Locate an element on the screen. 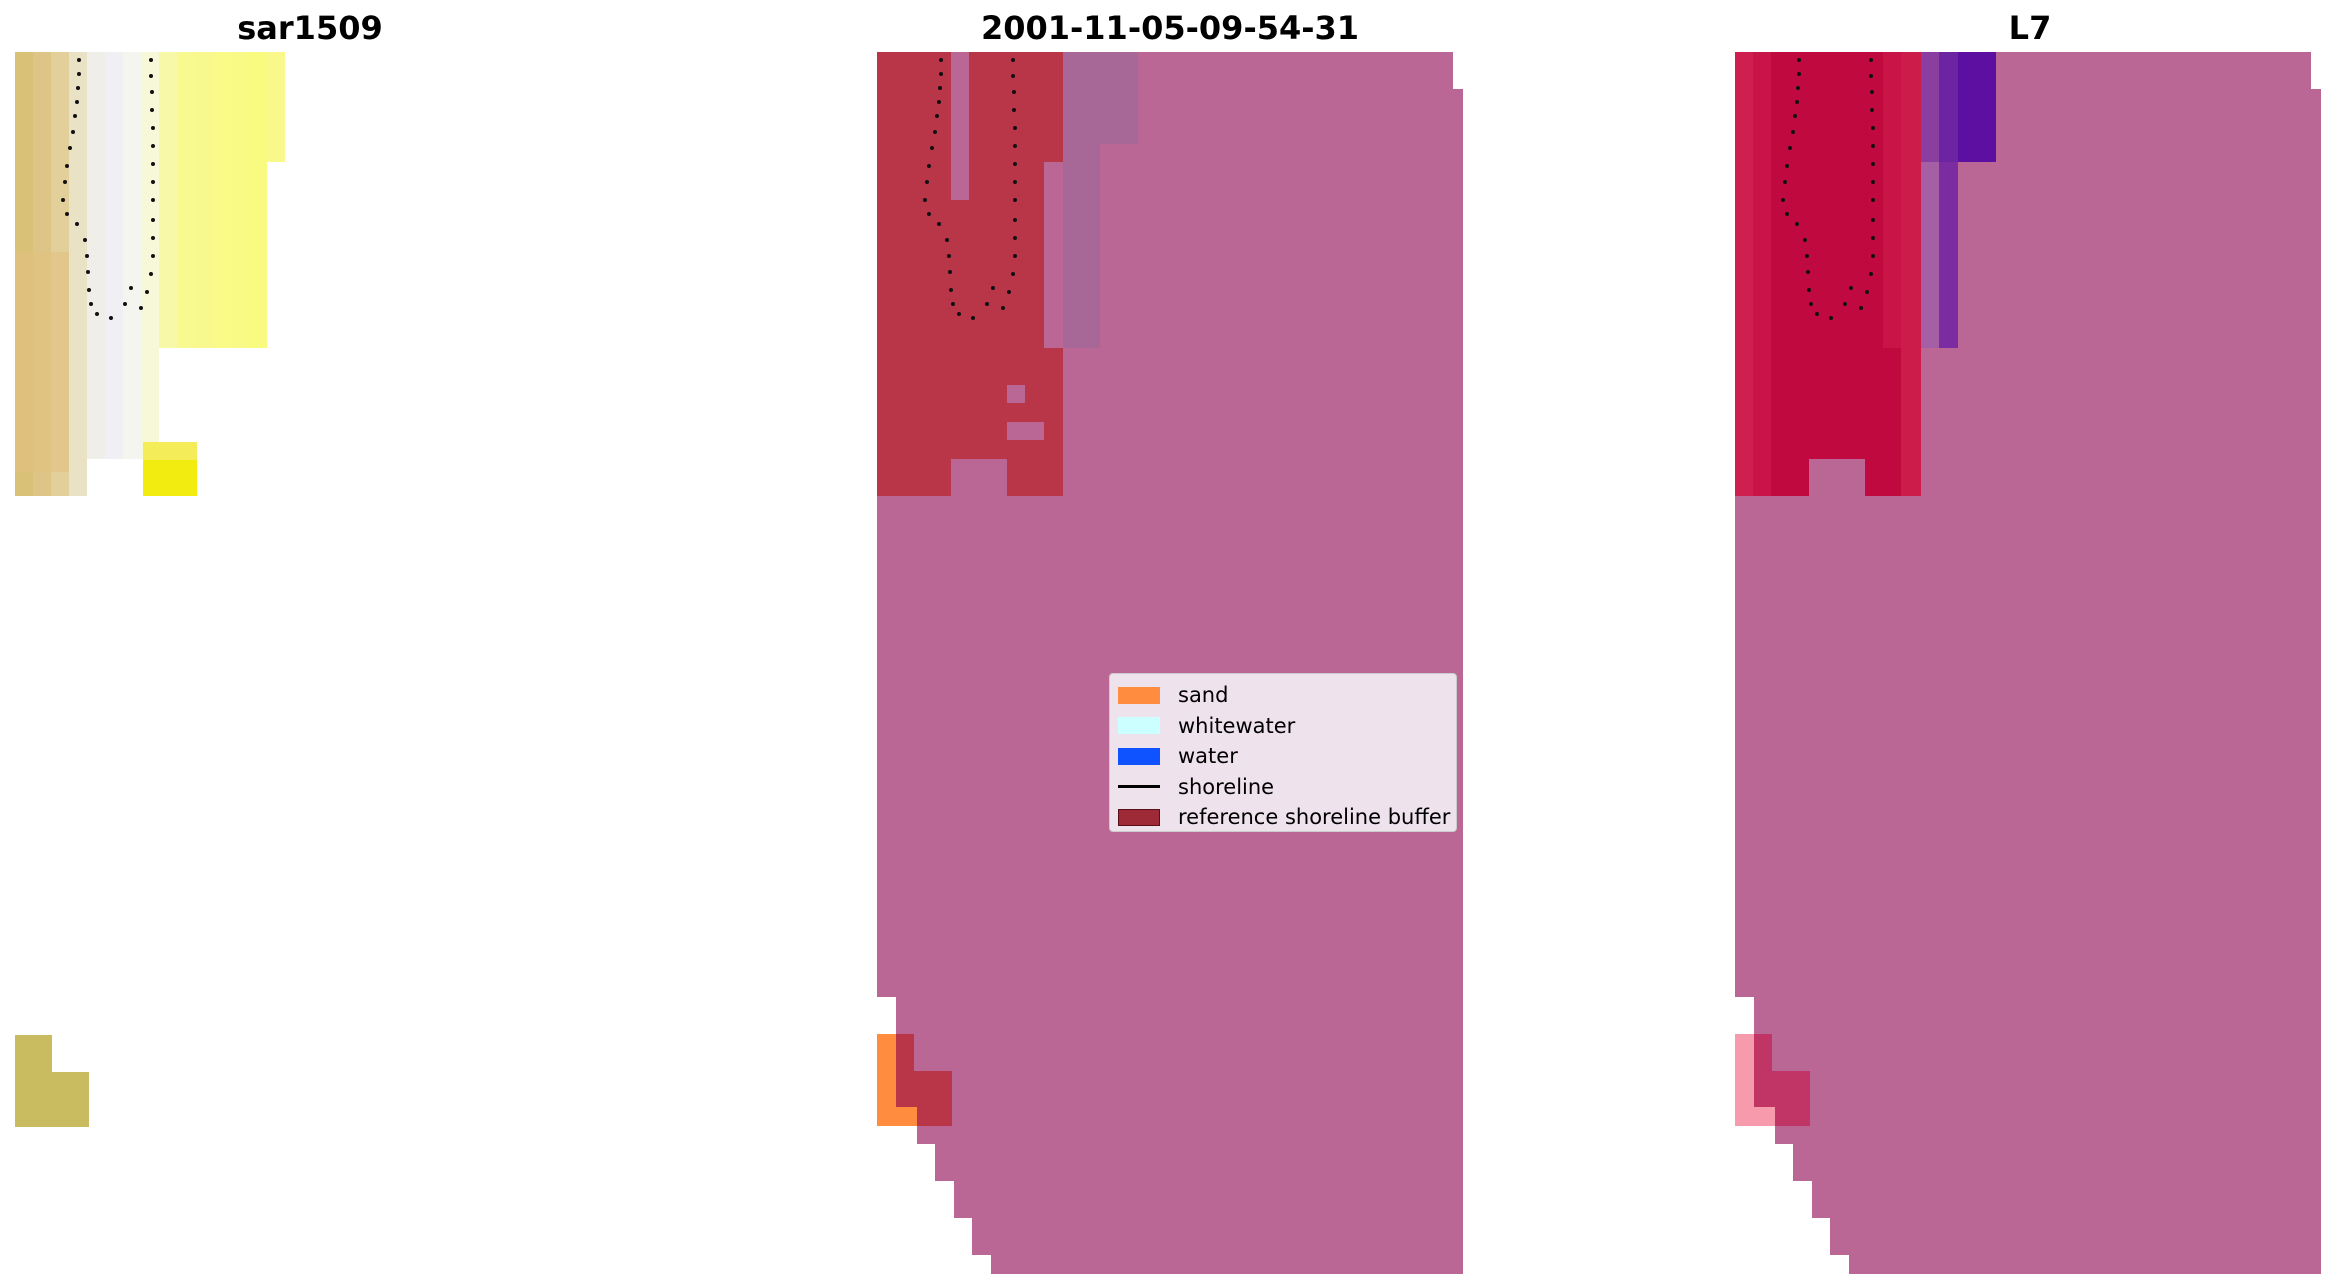 The image size is (2334, 1283). legend-item-reference-buffer: reference shoreline buffer is located at coordinates (1287, 817).